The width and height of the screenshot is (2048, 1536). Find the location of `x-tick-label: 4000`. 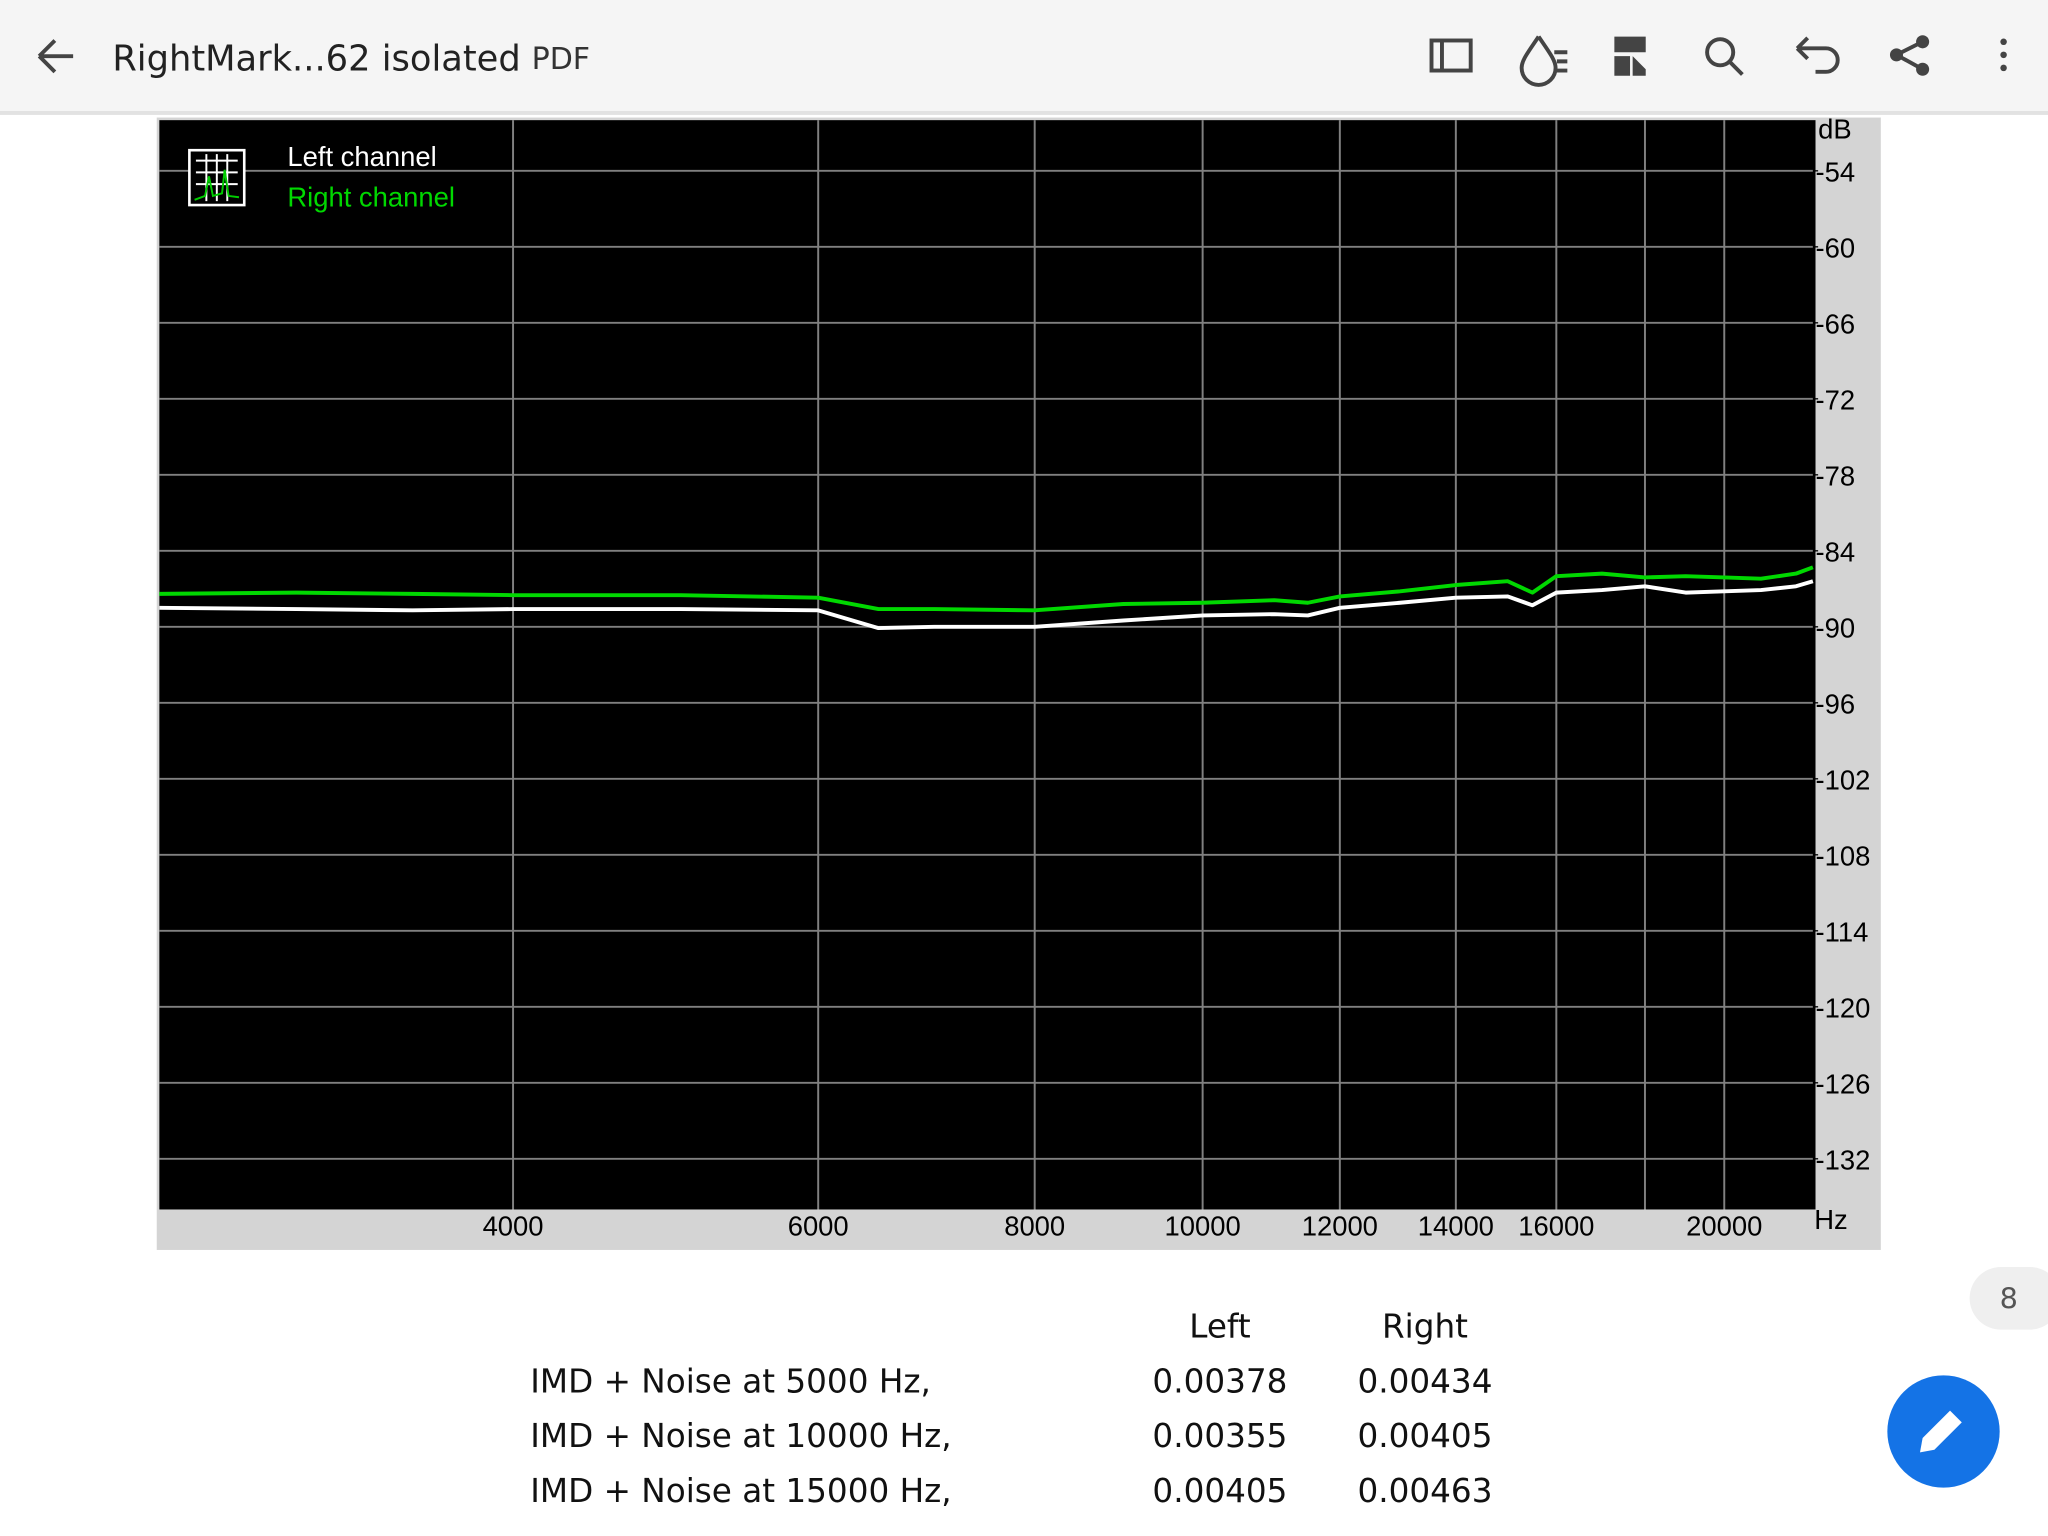

x-tick-label: 4000 is located at coordinates (513, 1226).